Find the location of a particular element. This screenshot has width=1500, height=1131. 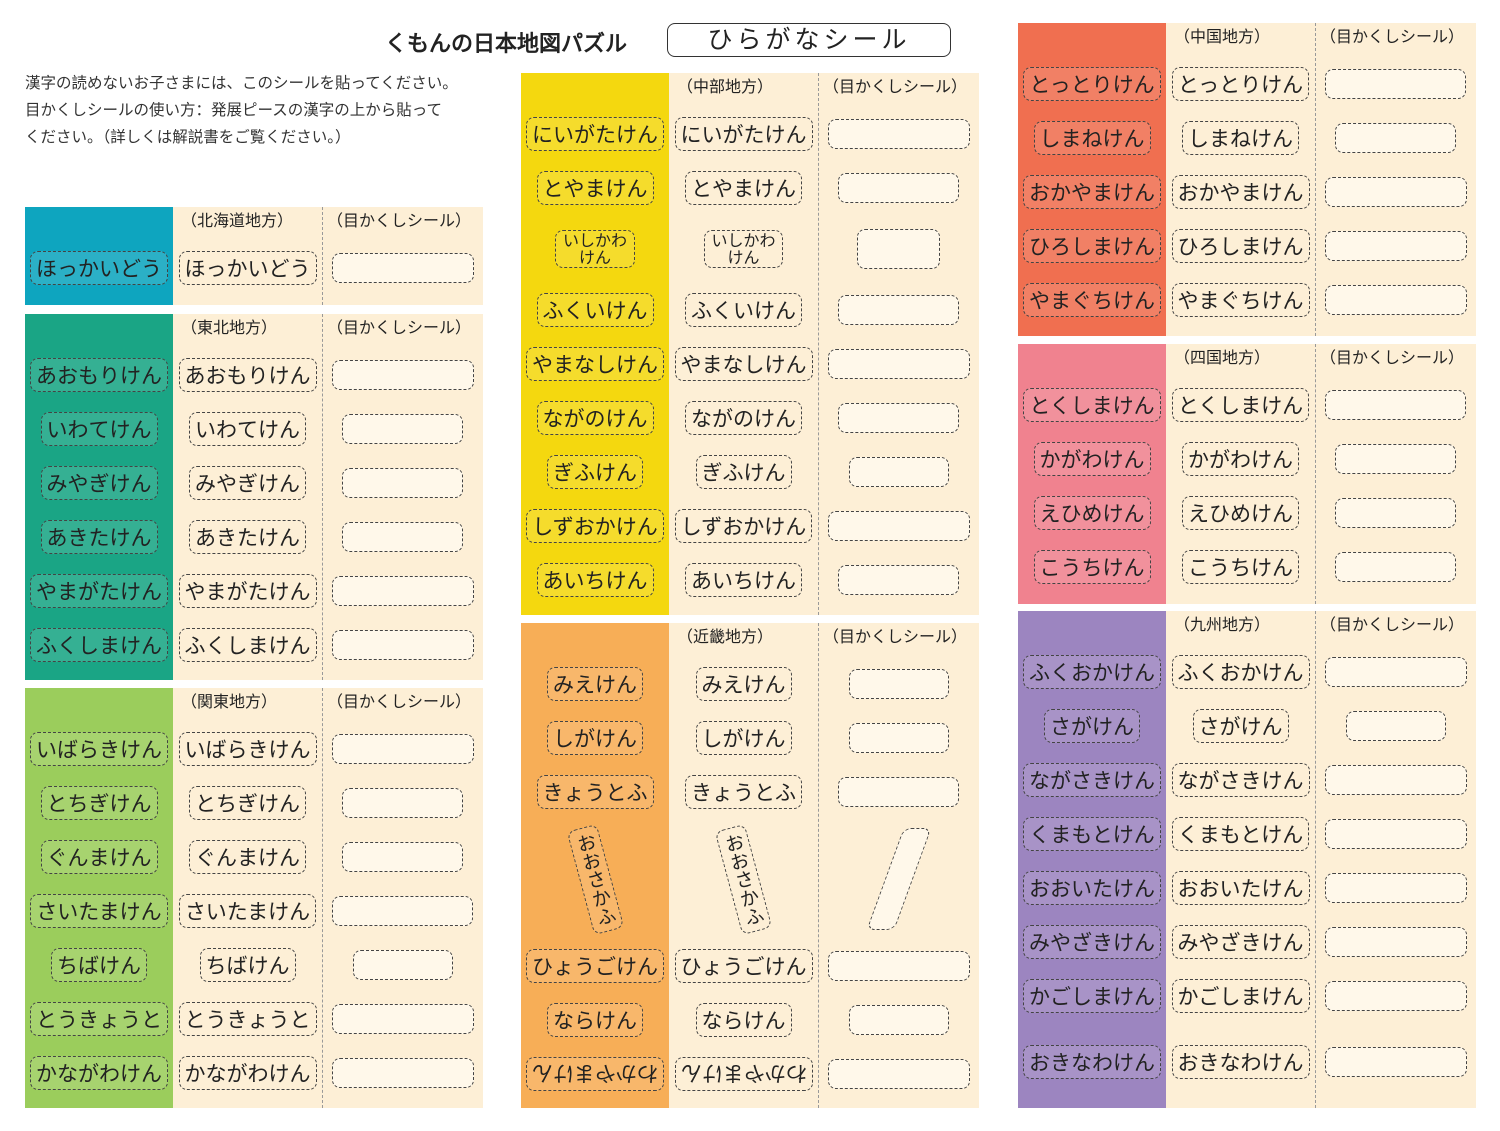

cell: おかやまけん is located at coordinates (1240, 192).